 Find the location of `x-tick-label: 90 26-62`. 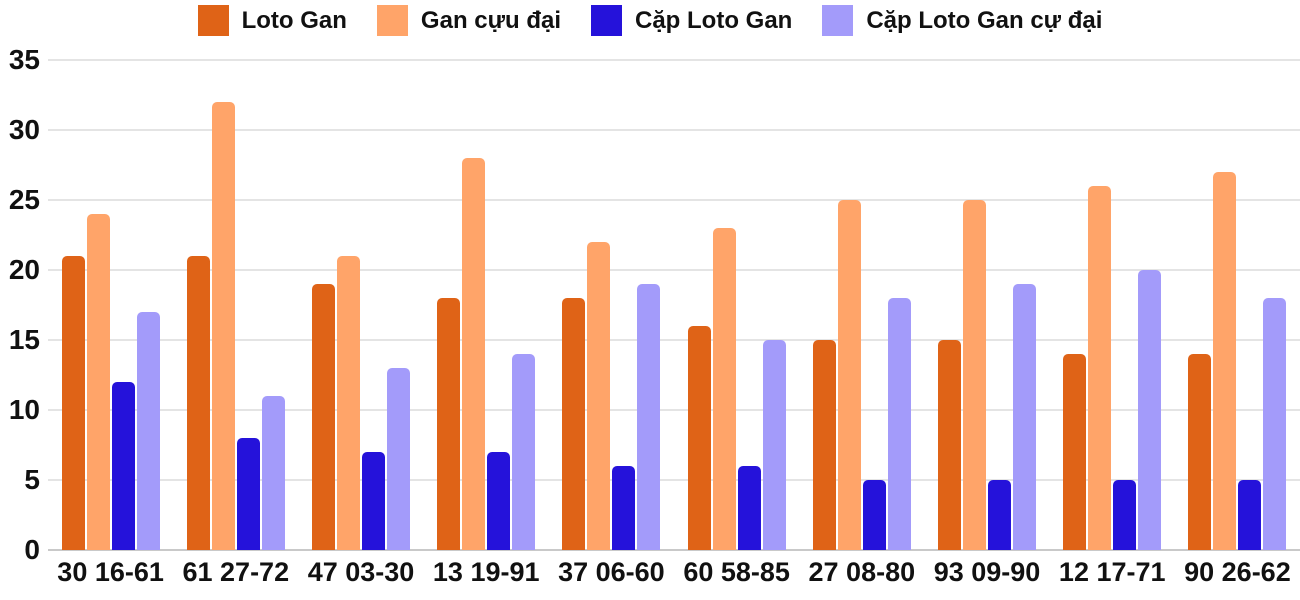

x-tick-label: 90 26-62 is located at coordinates (1237, 572).